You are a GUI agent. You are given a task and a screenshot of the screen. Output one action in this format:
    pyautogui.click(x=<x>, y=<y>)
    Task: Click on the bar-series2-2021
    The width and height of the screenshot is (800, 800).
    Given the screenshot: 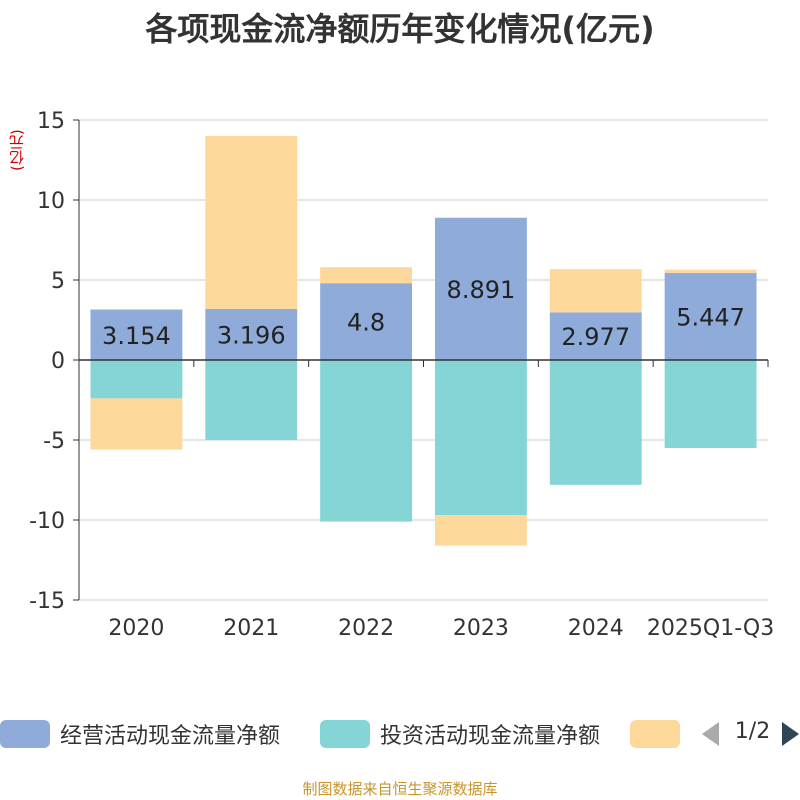 What is the action you would take?
    pyautogui.click(x=251, y=222)
    